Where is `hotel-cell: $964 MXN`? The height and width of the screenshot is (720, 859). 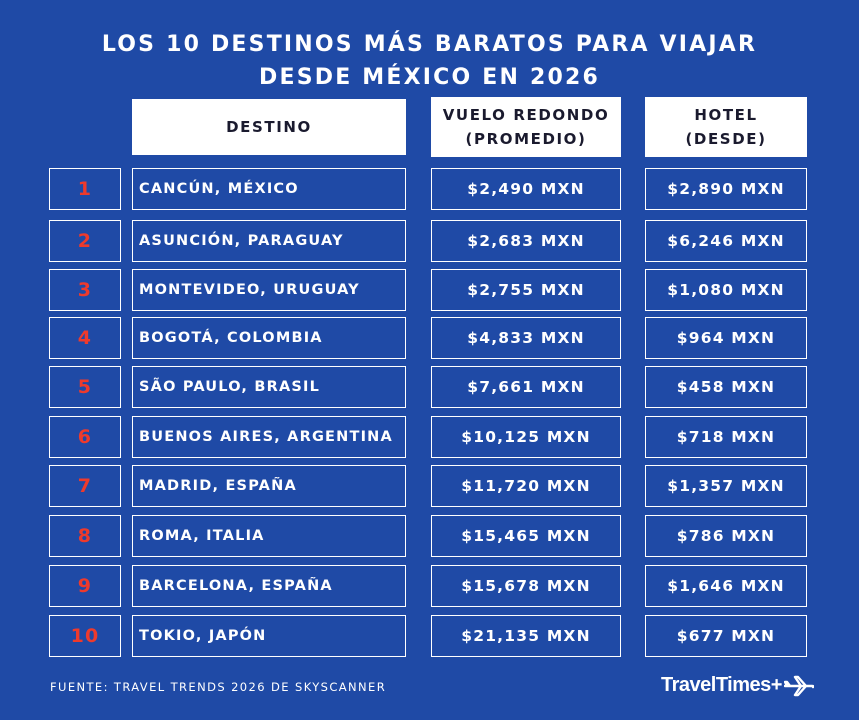
hotel-cell: $964 MXN is located at coordinates (726, 338).